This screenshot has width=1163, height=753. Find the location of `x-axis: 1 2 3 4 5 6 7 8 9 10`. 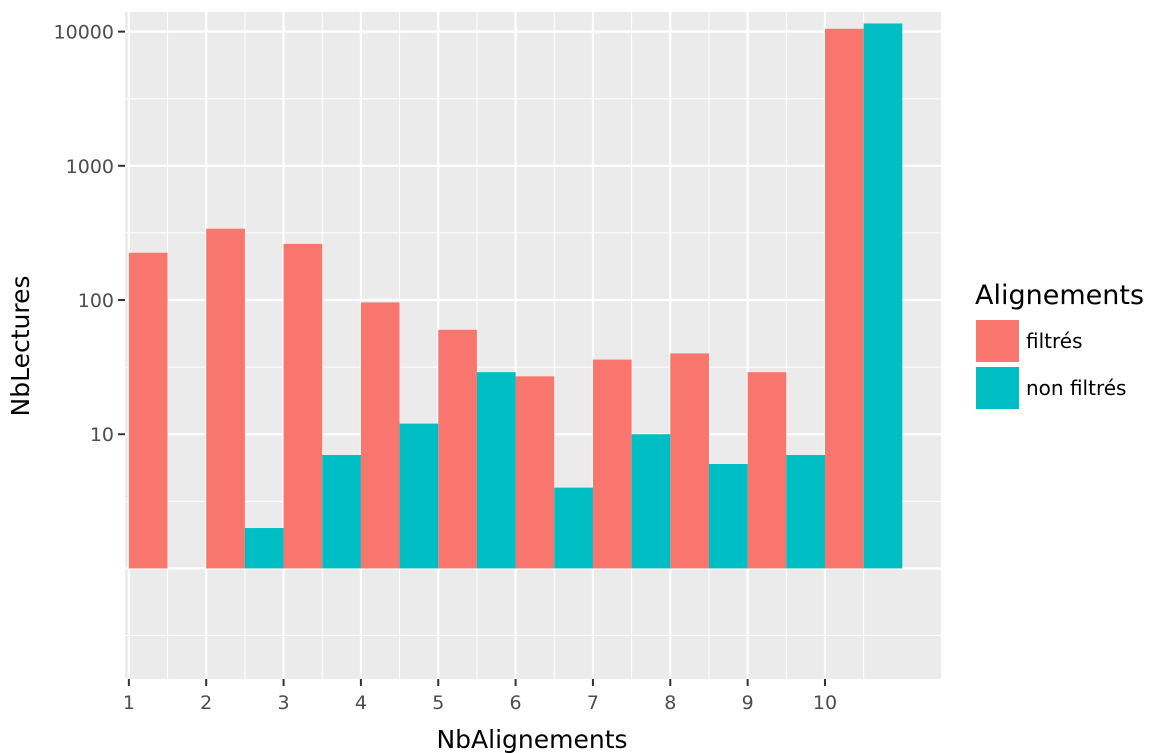

x-axis: 1 2 3 4 5 6 7 8 9 10 is located at coordinates (480, 696).